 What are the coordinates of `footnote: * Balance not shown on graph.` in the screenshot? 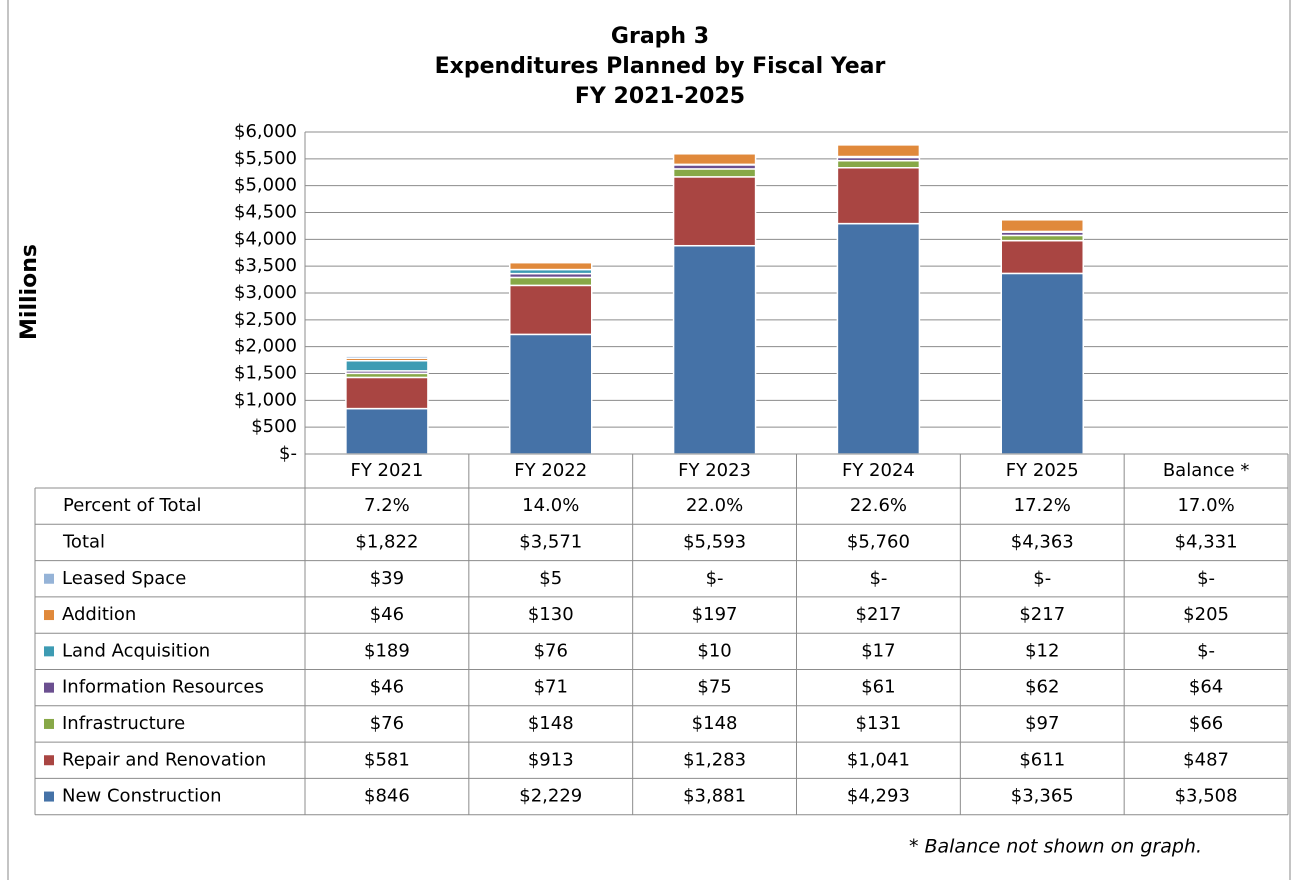 It's located at (1055, 847).